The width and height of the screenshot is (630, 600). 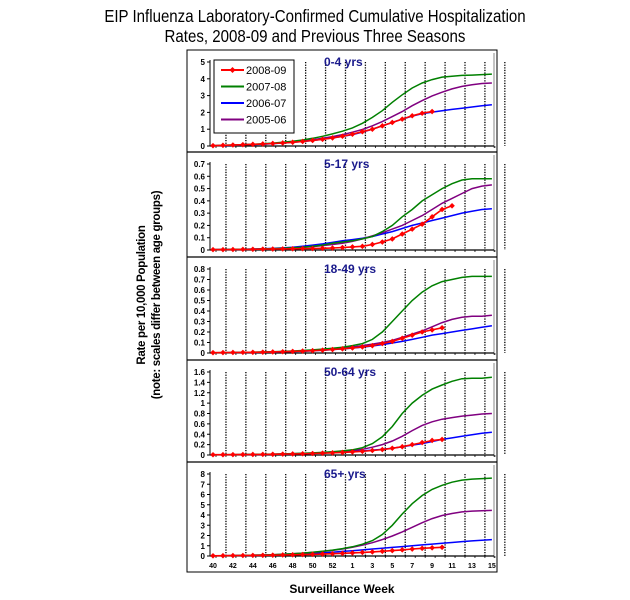 What do you see at coordinates (346, 307) in the screenshot?
I see `panel-18-49-yrs: 00.1 0.20.3 0.40.5 0.60.7 0.8 18-49 yrs` at bounding box center [346, 307].